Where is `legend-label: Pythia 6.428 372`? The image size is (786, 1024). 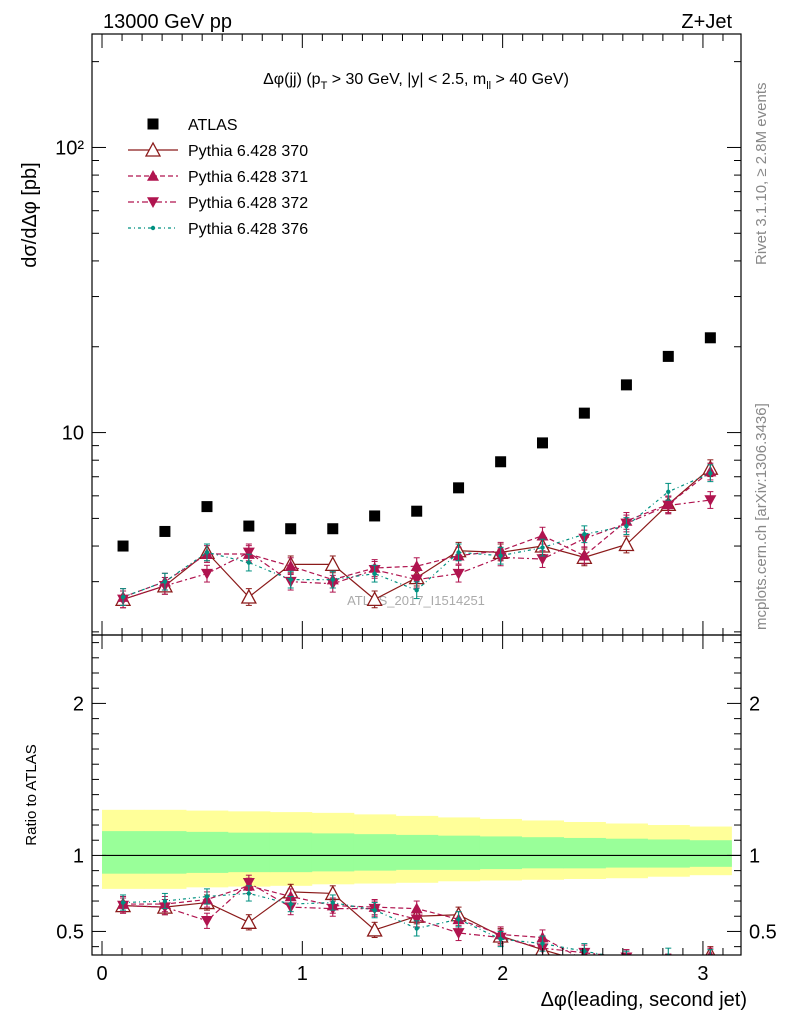
legend-label: Pythia 6.428 372 is located at coordinates (248, 203).